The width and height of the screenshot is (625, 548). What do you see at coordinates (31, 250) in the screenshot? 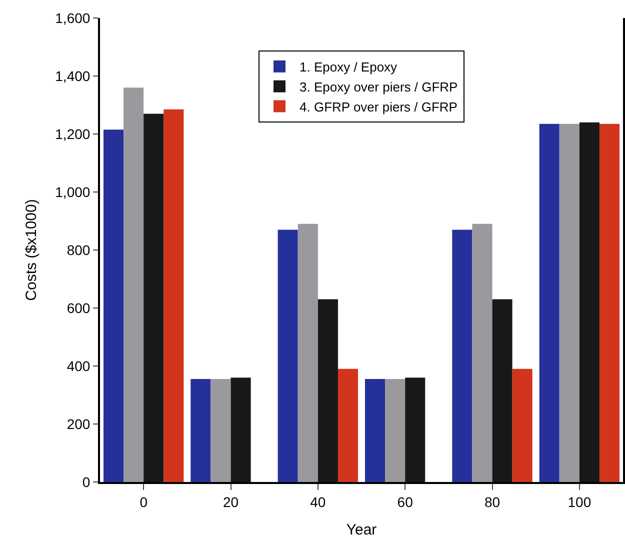
I see `y-axis-title: Costs ($x1000)` at bounding box center [31, 250].